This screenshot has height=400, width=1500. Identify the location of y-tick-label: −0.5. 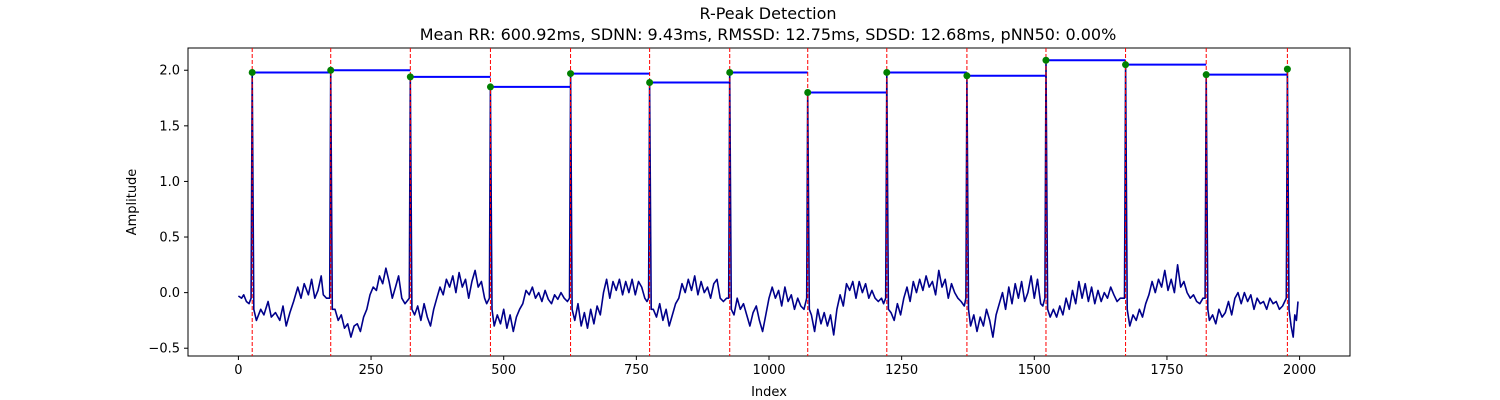
(164, 349).